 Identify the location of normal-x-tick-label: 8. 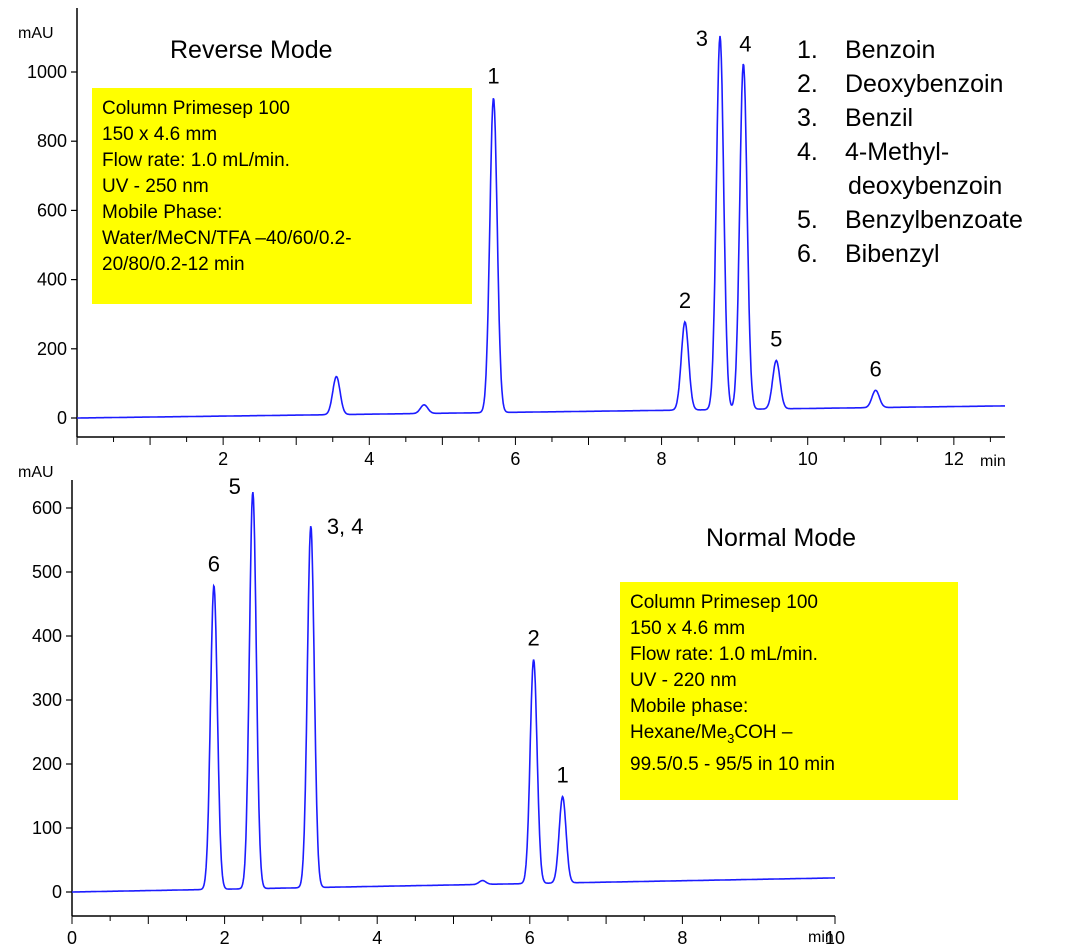
(682, 936).